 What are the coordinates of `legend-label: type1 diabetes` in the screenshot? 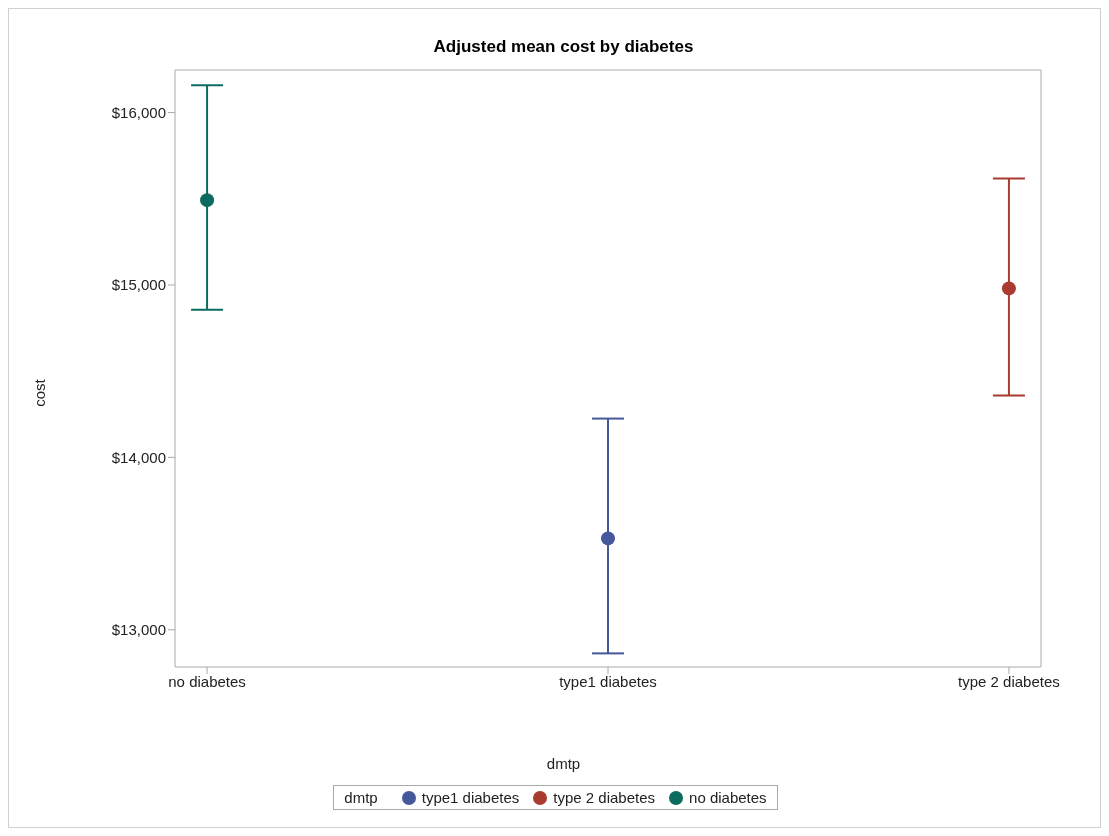 It's located at (470, 797).